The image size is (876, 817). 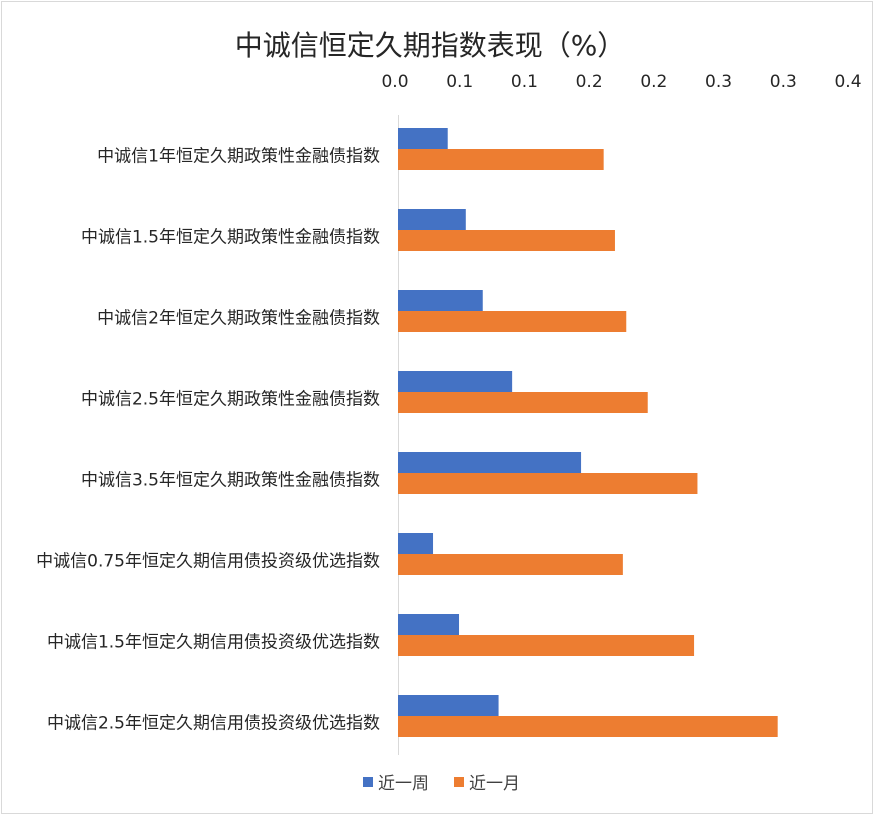 I want to click on chart-title: 中诚信恒定久期指数表现（%）, so click(x=430, y=45).